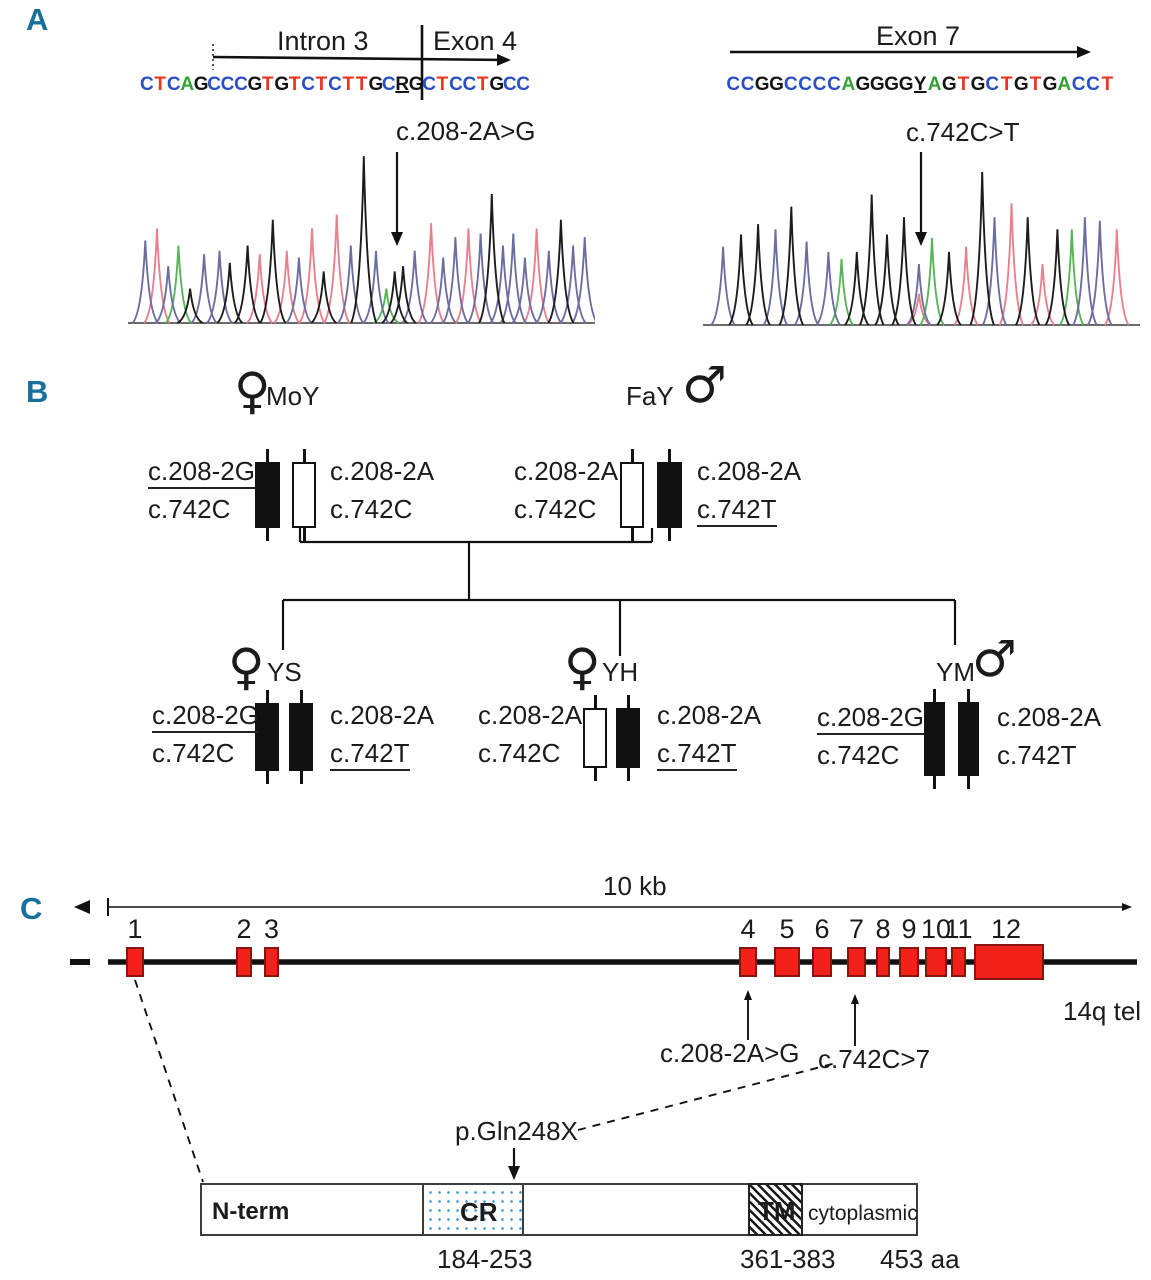 The width and height of the screenshot is (1151, 1280). I want to click on telomere-label: 14q tel, so click(1102, 1011).